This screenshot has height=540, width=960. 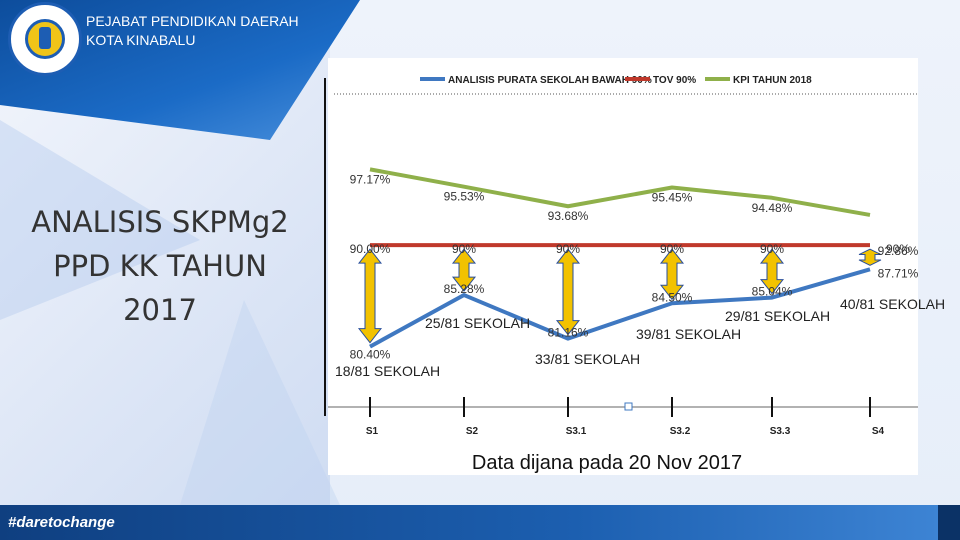 I want to click on x-tick-label: S4, so click(x=878, y=431).